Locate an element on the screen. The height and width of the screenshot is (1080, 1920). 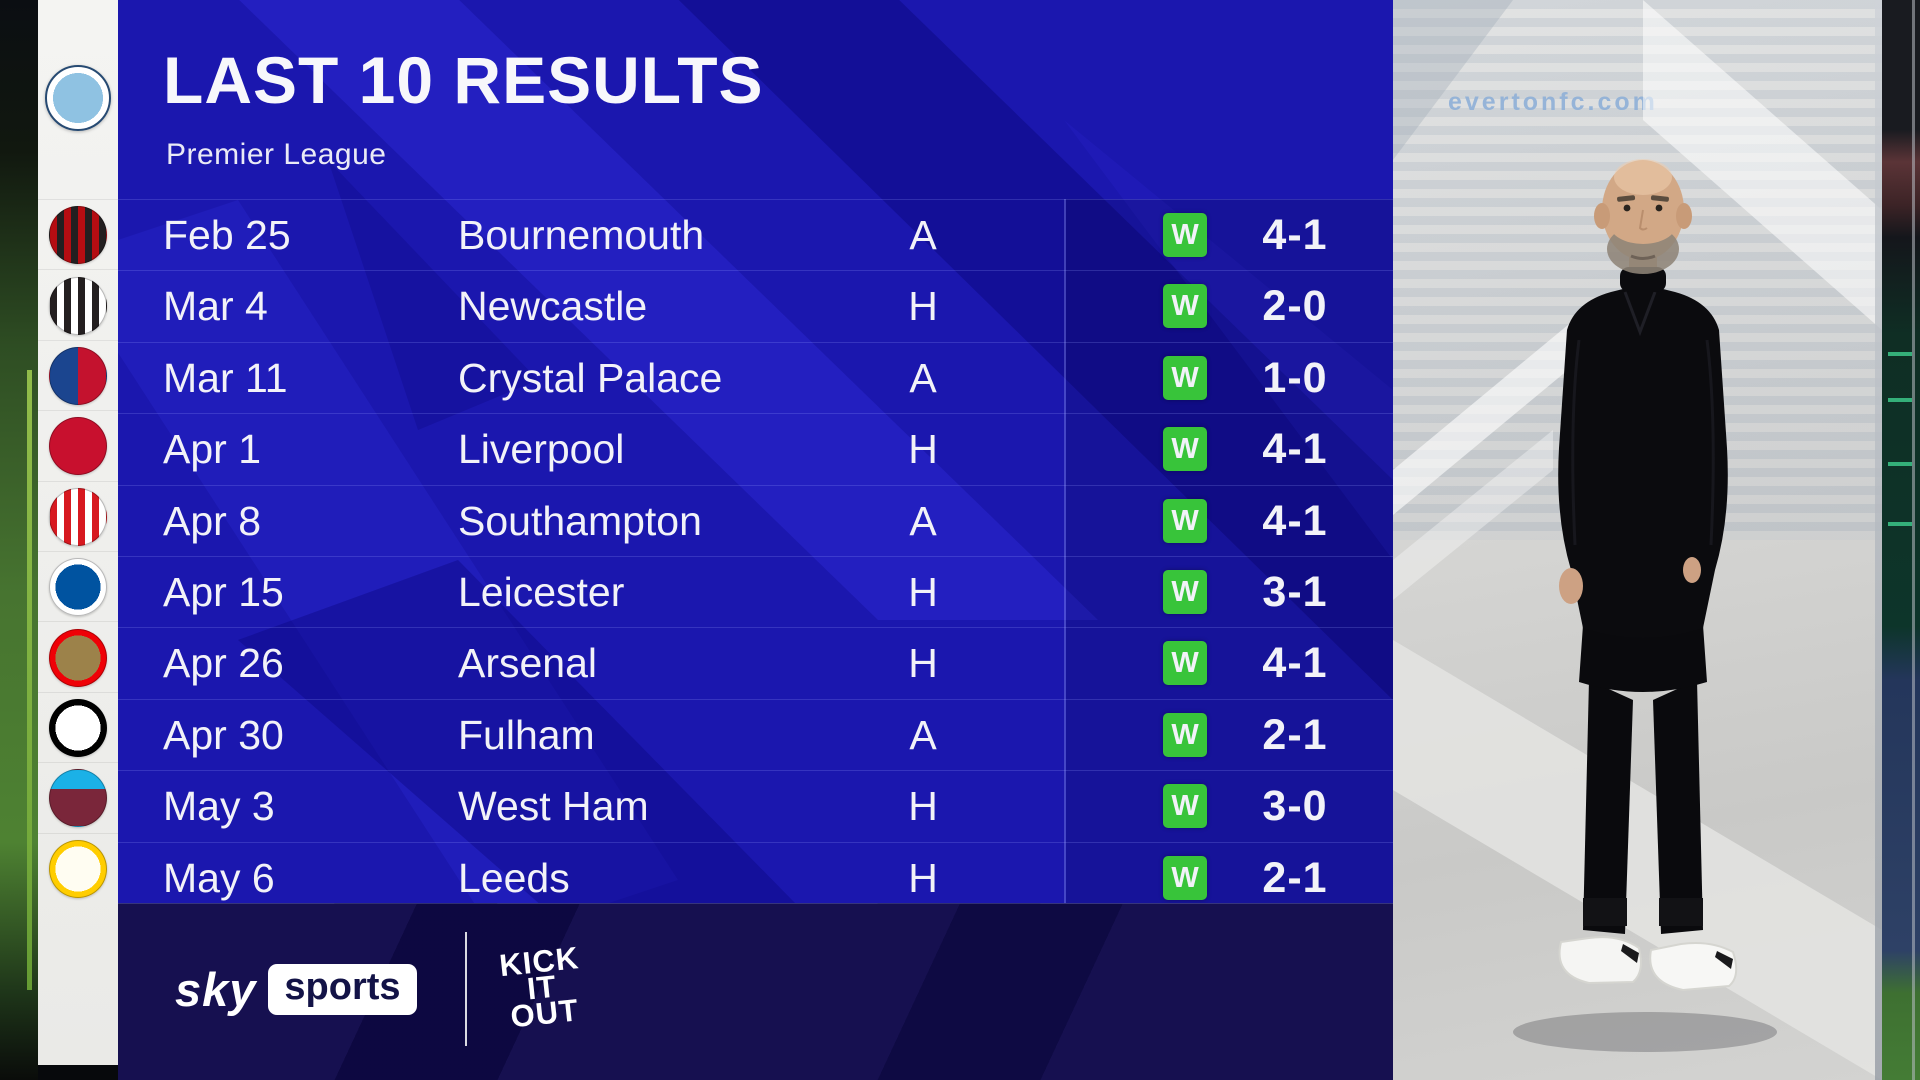
match-date: Apr 15 is located at coordinates (223, 591).